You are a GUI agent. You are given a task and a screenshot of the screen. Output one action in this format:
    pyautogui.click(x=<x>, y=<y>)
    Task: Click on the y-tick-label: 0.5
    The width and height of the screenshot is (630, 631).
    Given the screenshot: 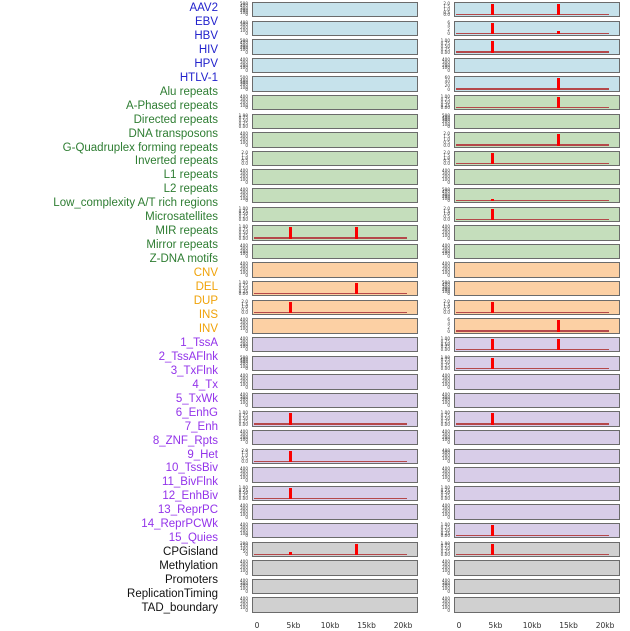 What is the action you would take?
    pyautogui.click(x=244, y=459)
    